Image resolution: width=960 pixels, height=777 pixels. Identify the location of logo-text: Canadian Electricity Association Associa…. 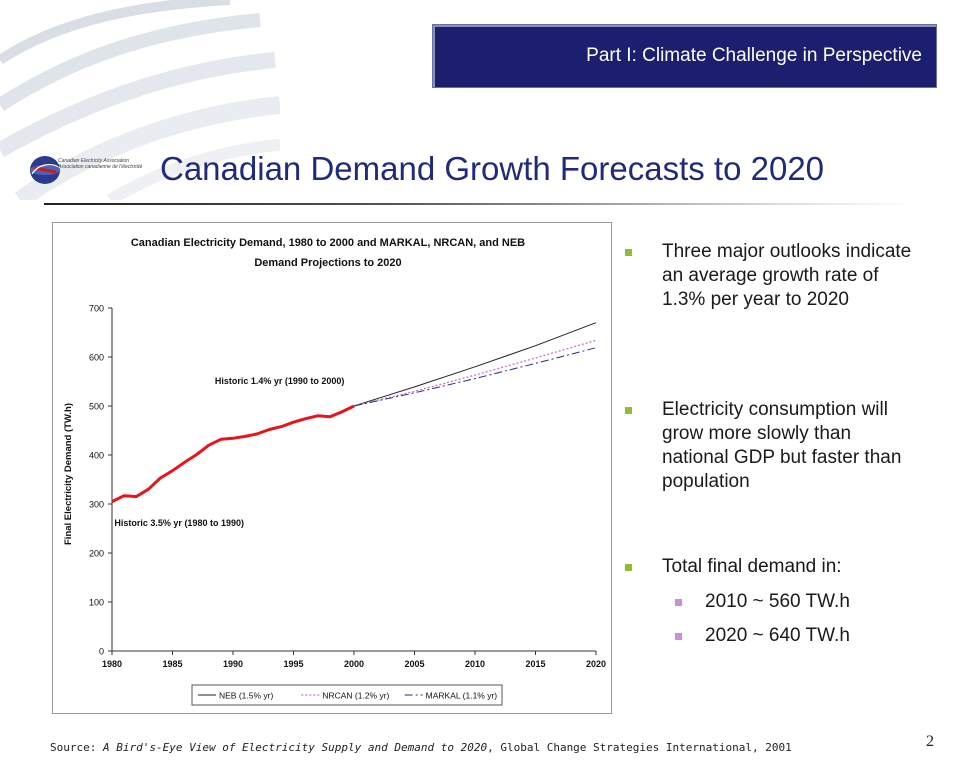
(100, 164).